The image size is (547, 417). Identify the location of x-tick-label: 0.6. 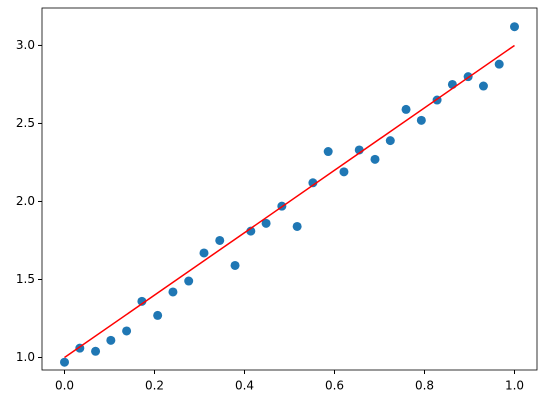
(334, 386).